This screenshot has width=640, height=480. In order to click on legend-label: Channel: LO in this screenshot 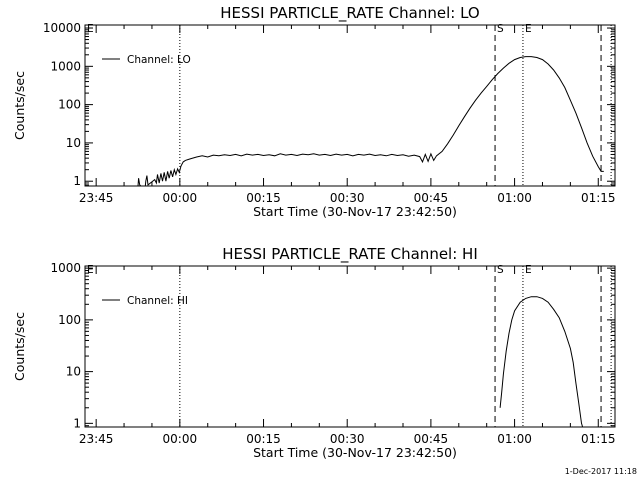, I will do `click(159, 60)`.